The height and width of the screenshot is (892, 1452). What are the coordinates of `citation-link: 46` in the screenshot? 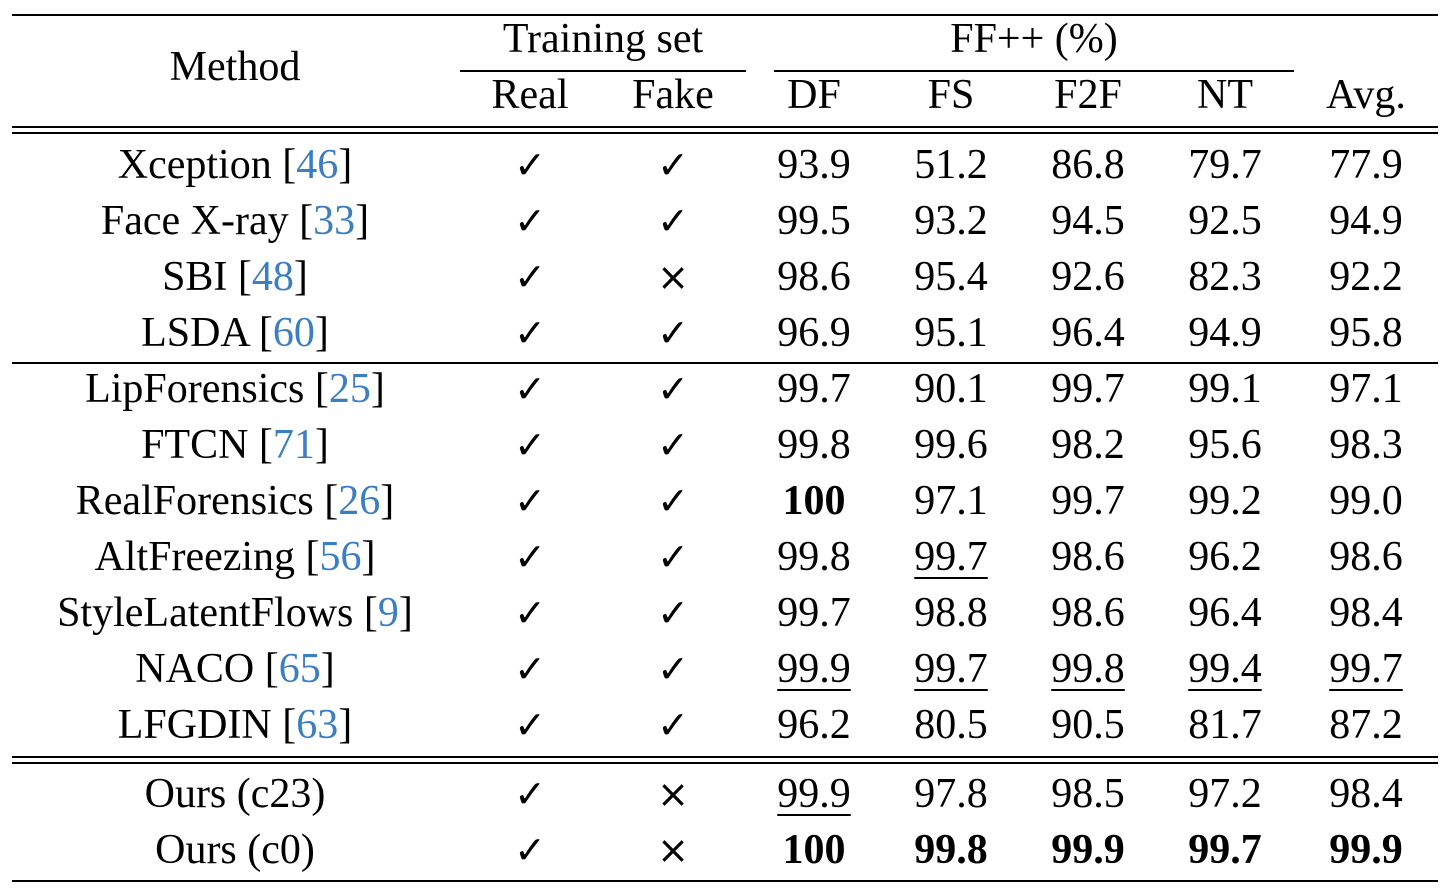 It's located at (317, 165).